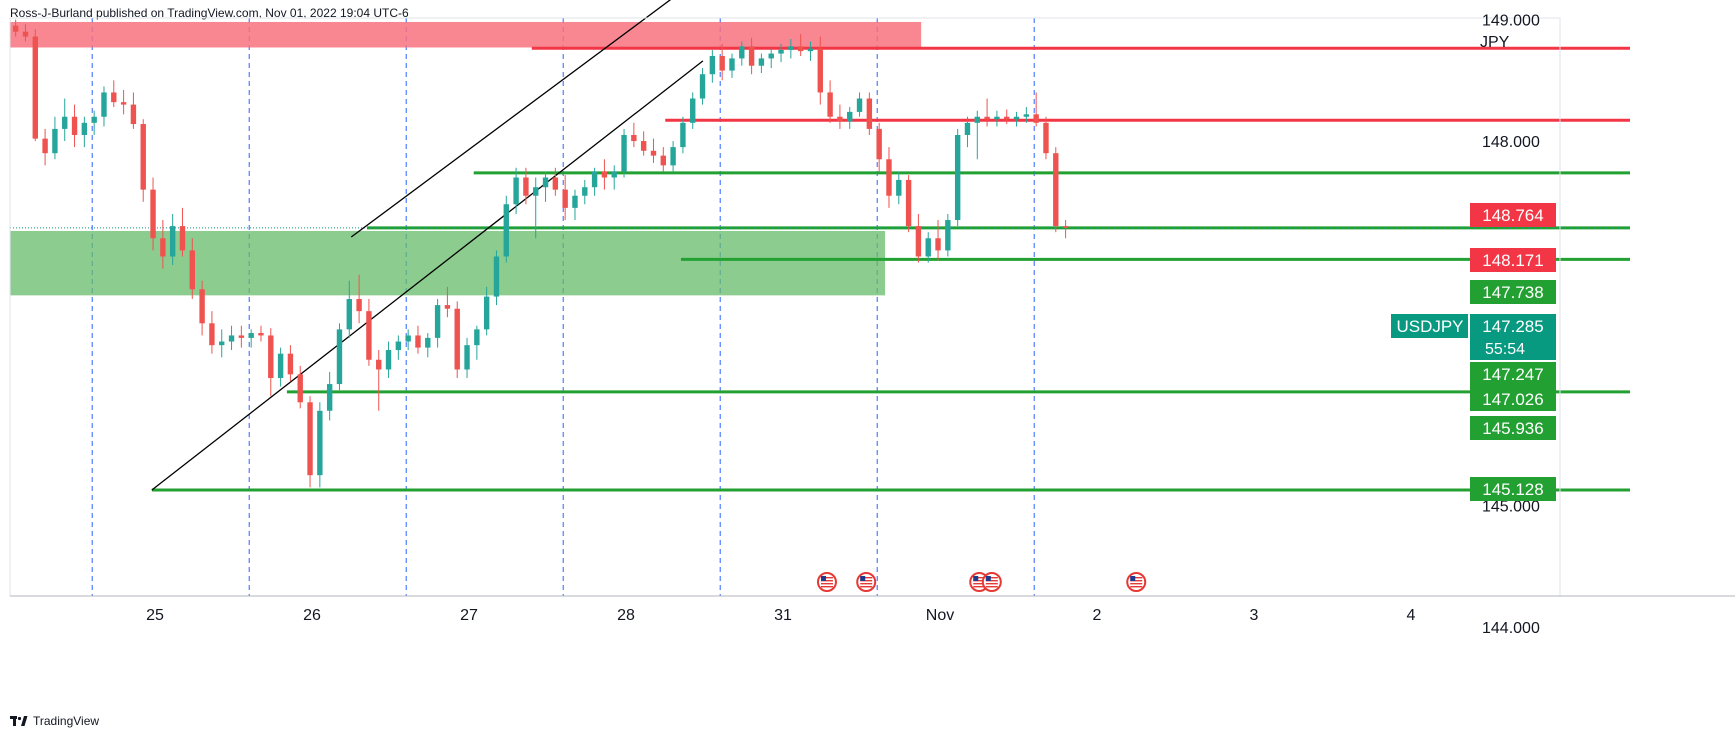 This screenshot has height=738, width=1735. I want to click on price-label-4: 147.026, so click(1512, 399).